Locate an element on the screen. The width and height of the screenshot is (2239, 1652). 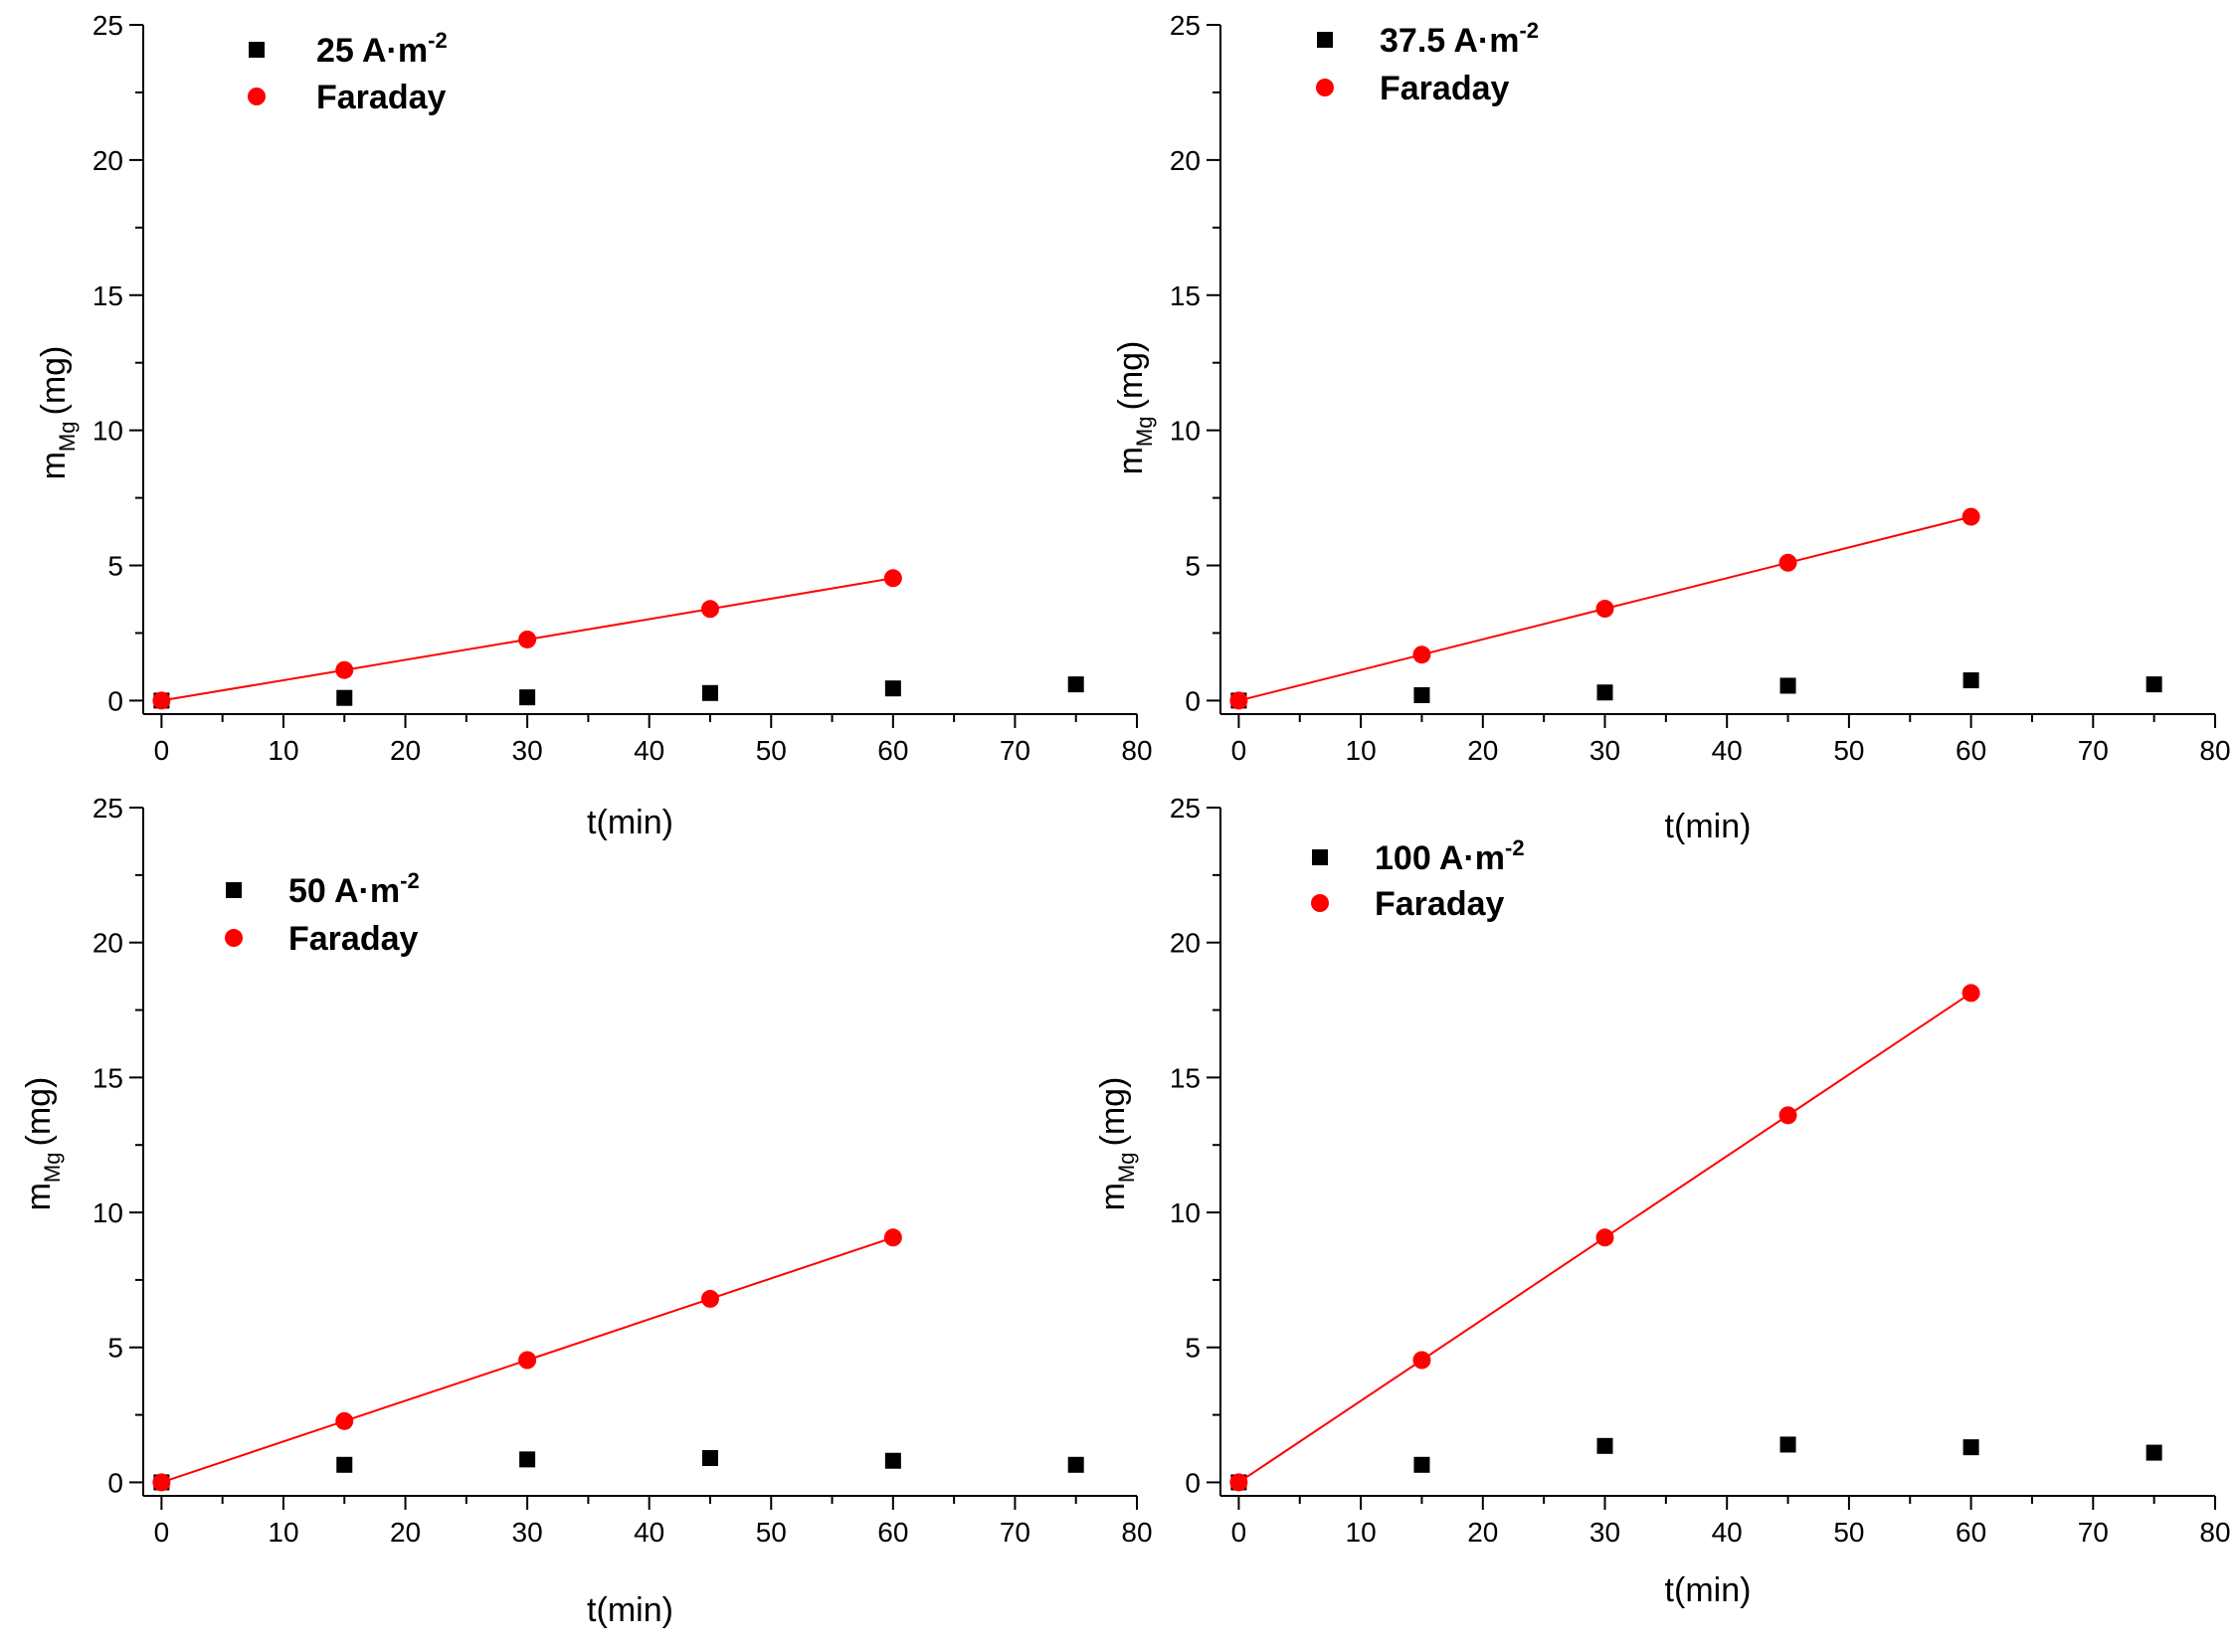
x-tick-label: 70 is located at coordinates (2093, 1532).